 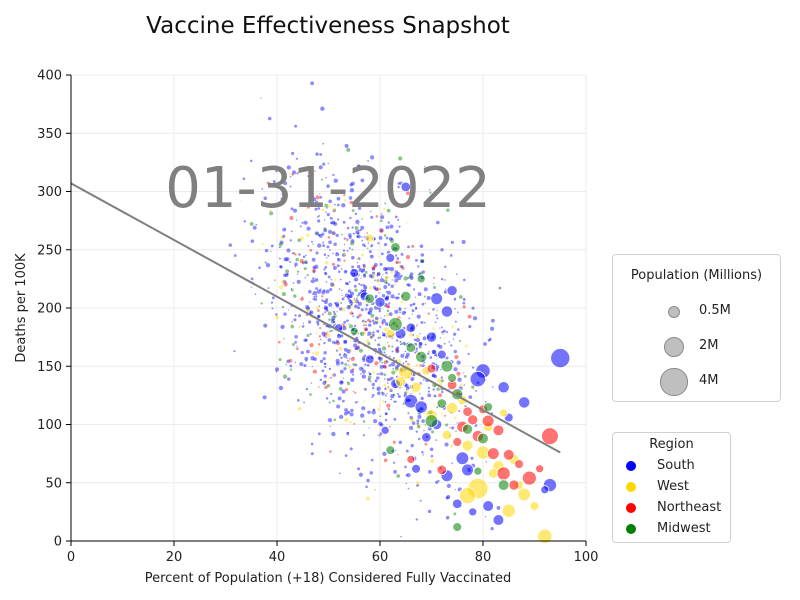 What do you see at coordinates (483, 557) in the screenshot?
I see `x-tick-label: 80` at bounding box center [483, 557].